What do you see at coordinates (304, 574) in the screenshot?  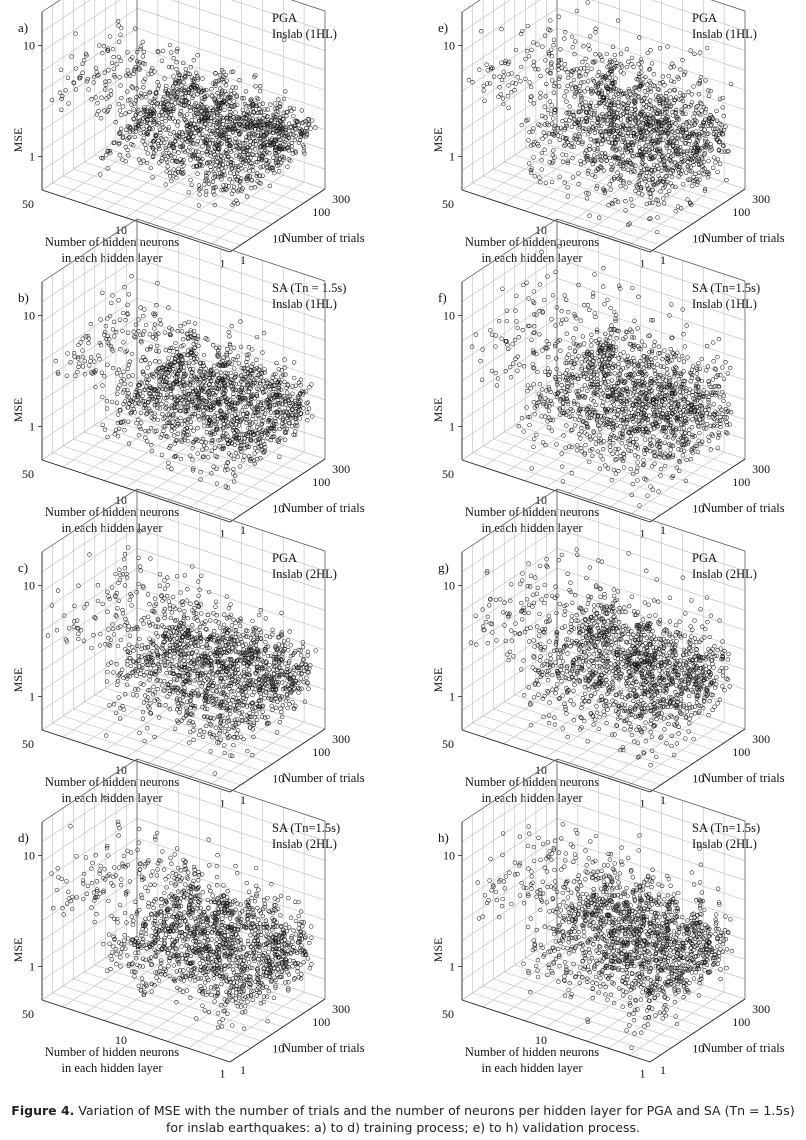 I see `chart-title-line-2: Inslab (2HL)` at bounding box center [304, 574].